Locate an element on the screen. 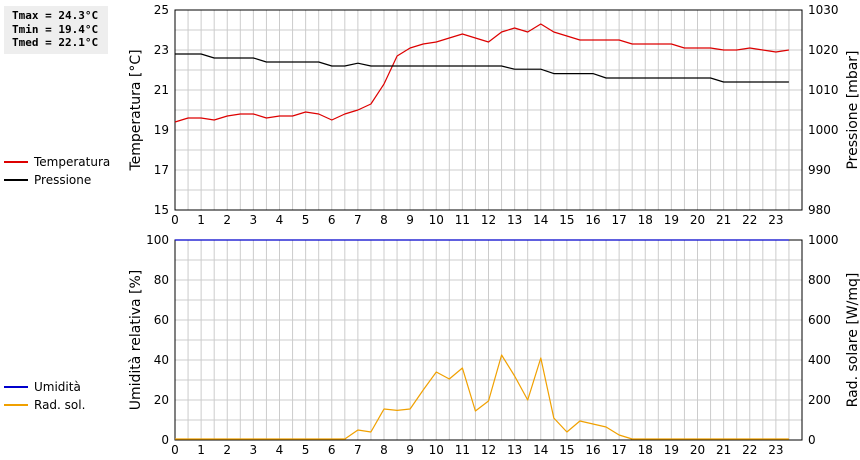  panel2-x-tick-label: 1 is located at coordinates (201, 450).